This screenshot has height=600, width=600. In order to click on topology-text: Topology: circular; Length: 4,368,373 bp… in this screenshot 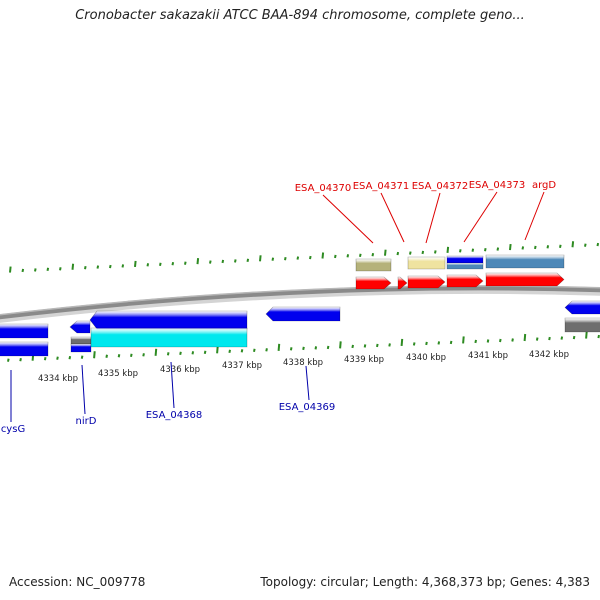, I will do `click(425, 582)`.